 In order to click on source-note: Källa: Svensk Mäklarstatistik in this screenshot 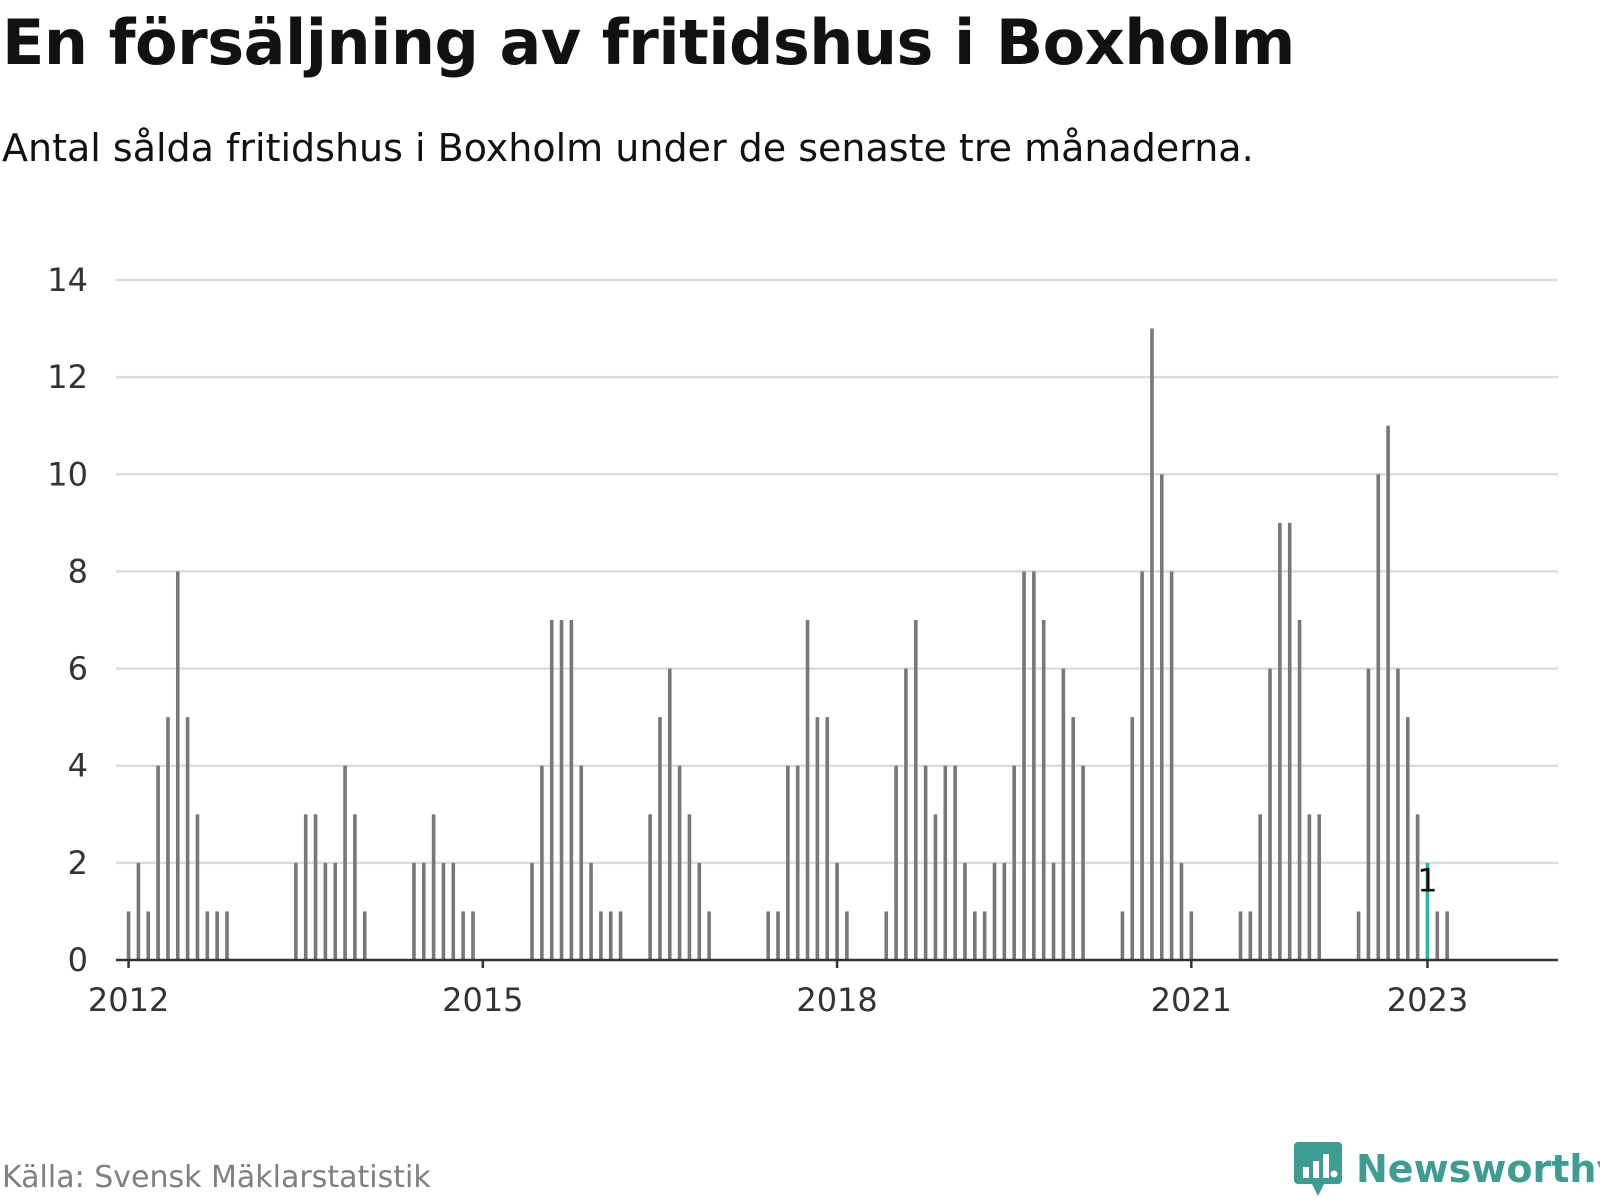, I will do `click(216, 1177)`.